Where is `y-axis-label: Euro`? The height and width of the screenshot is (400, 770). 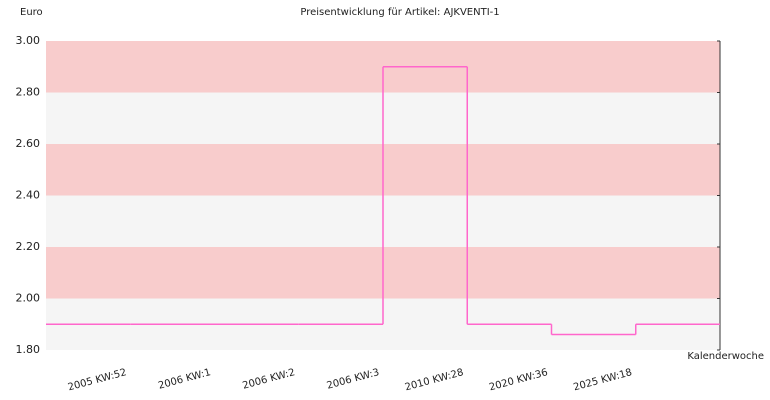 y-axis-label: Euro is located at coordinates (31, 12).